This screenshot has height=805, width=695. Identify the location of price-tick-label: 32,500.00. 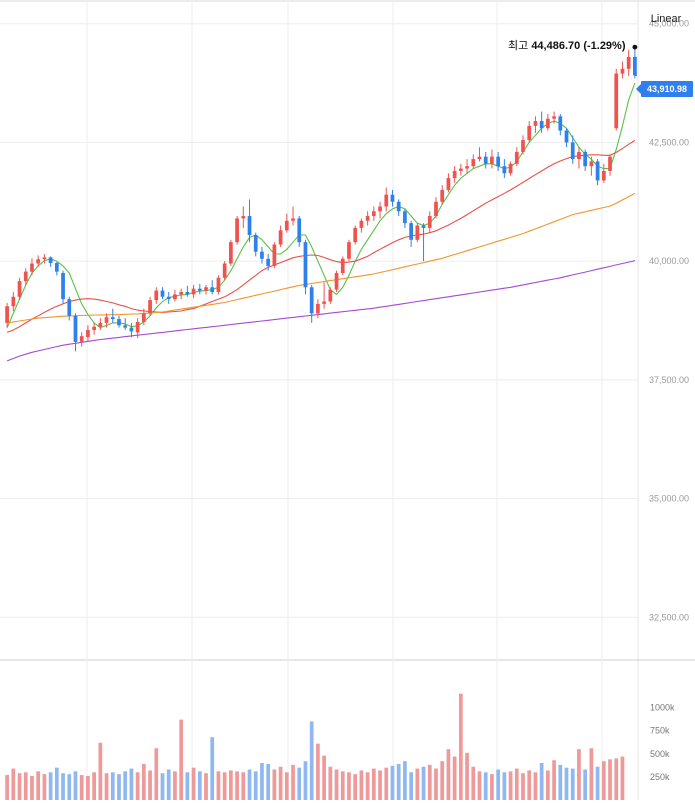
(669, 617).